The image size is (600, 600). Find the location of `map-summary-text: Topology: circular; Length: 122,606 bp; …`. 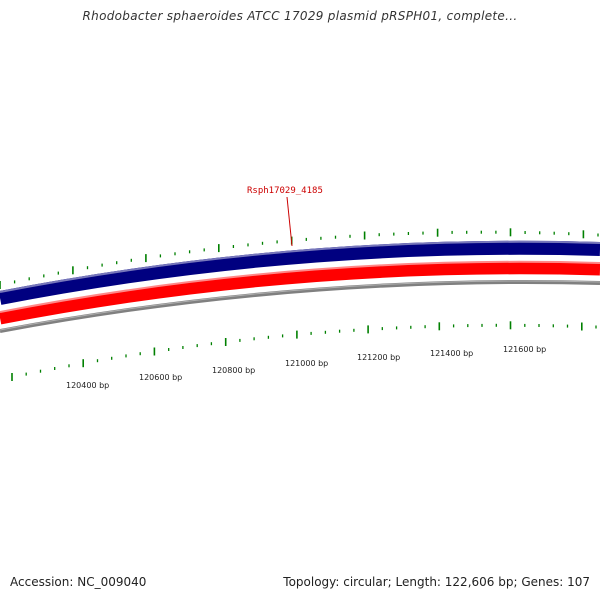

map-summary-text: Topology: circular; Length: 122,606 bp; … is located at coordinates (436, 582).